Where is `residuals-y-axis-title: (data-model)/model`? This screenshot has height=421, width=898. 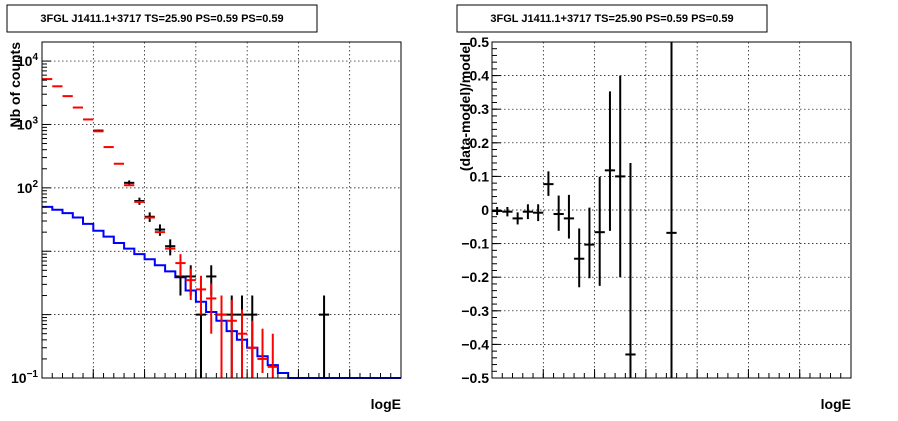
residuals-y-axis-title: (data-model)/model is located at coordinates (465, 106).